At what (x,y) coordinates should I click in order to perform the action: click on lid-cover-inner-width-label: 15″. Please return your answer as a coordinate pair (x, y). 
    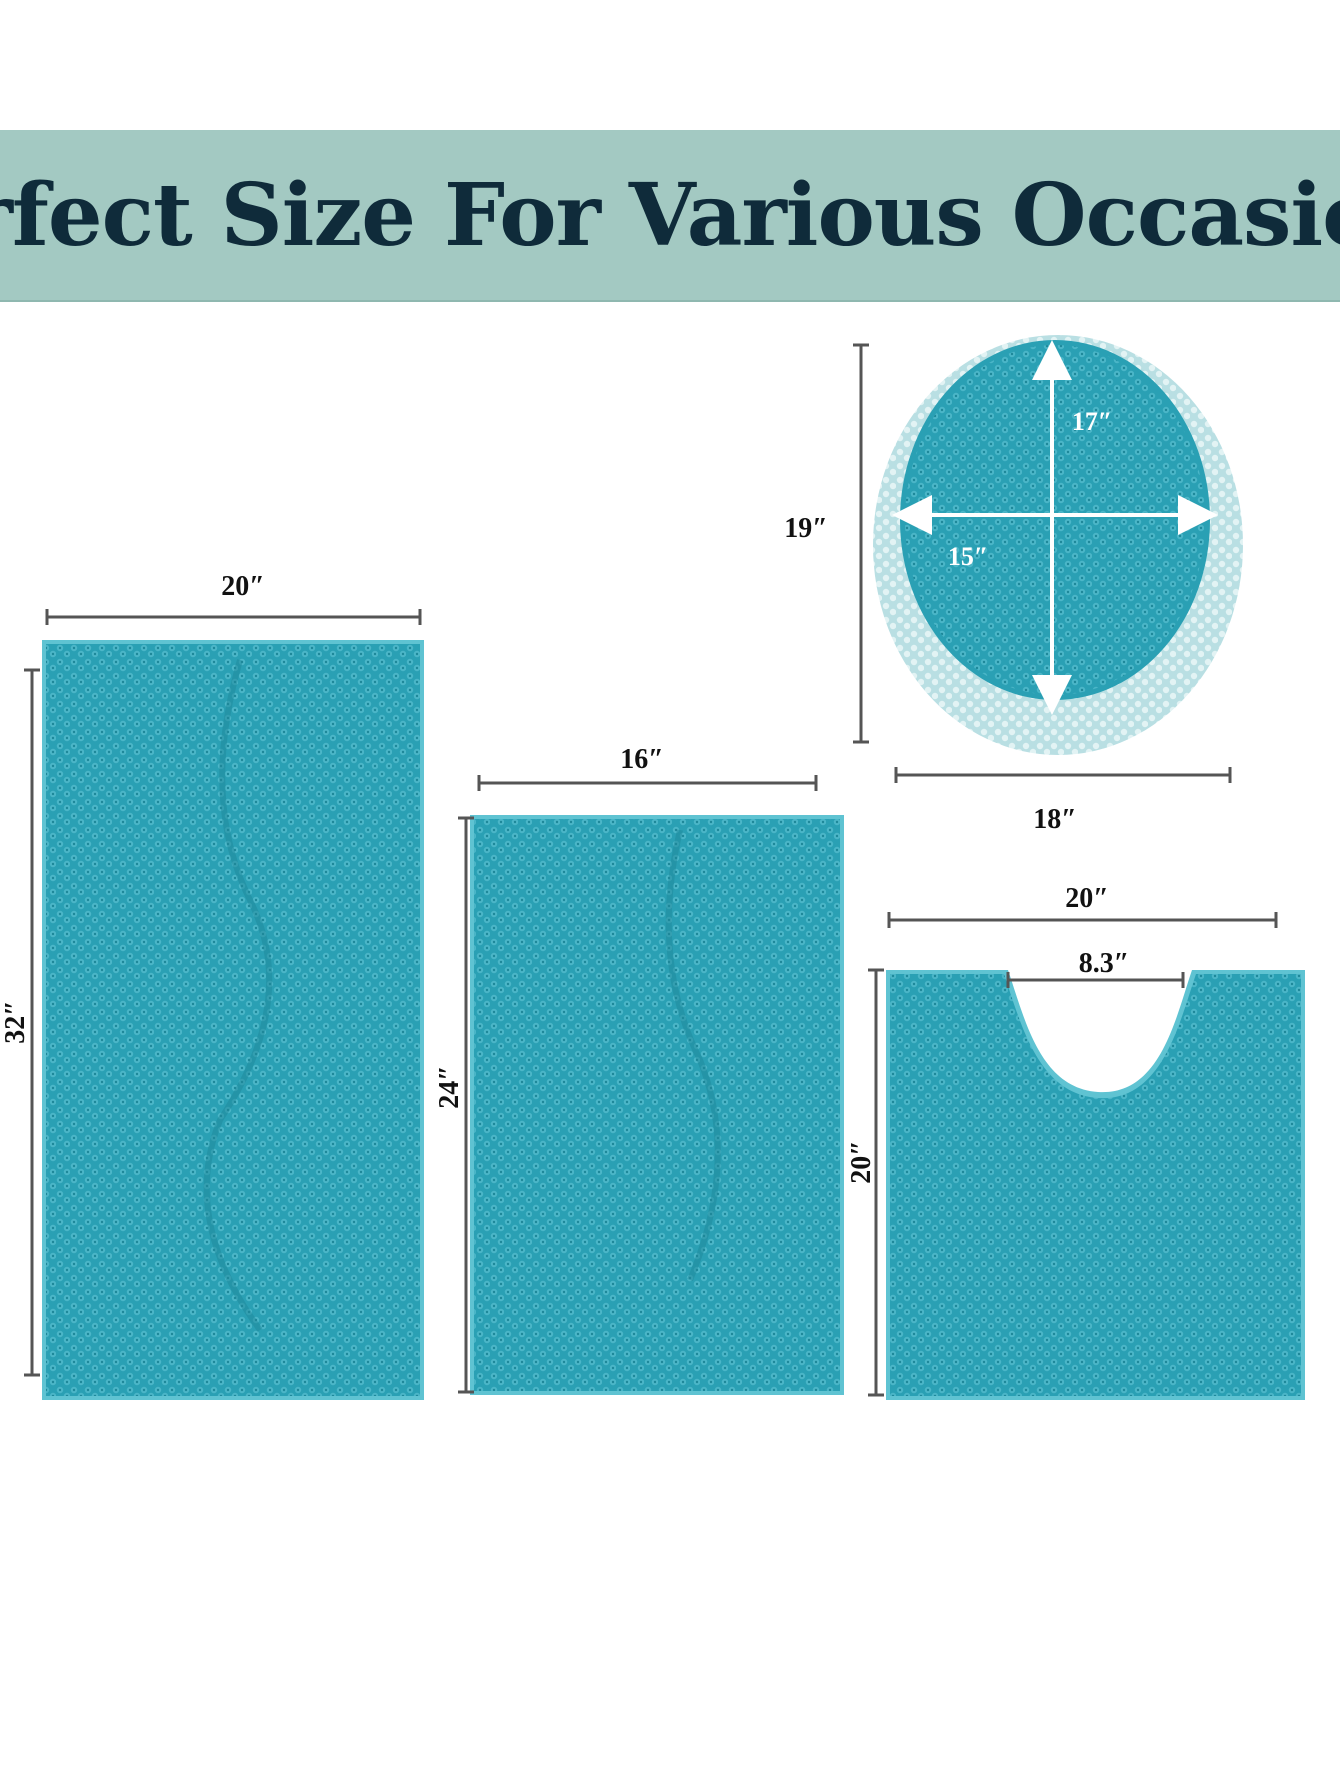
    Looking at the image, I should click on (968, 556).